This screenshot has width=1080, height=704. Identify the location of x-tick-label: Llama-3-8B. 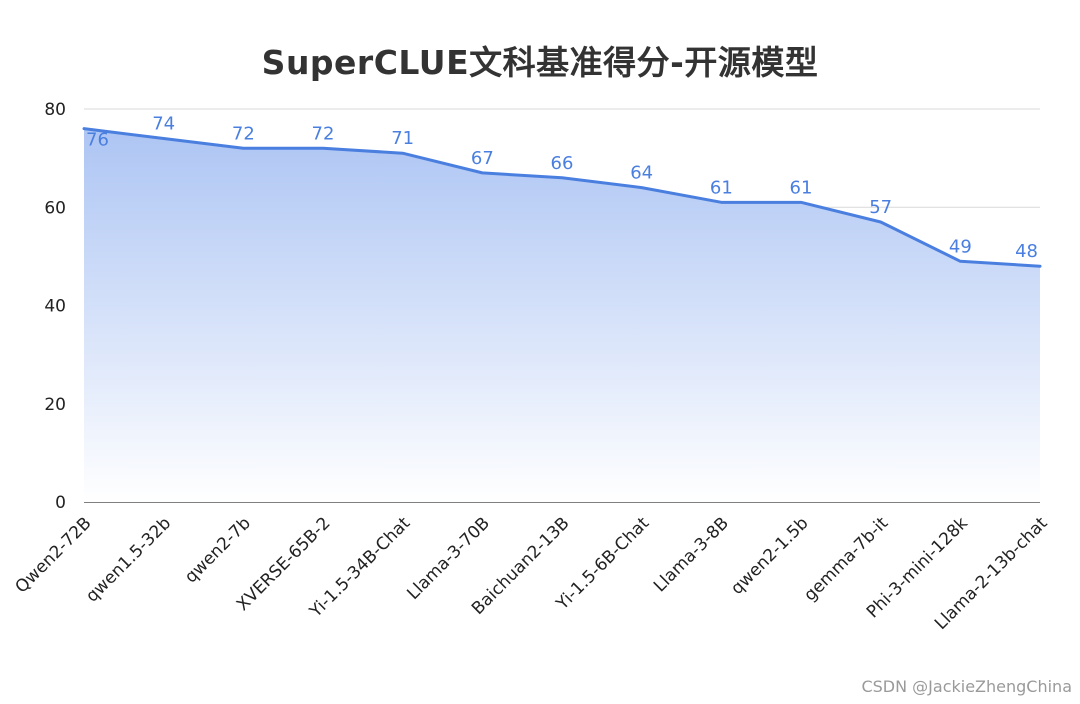
(691, 554).